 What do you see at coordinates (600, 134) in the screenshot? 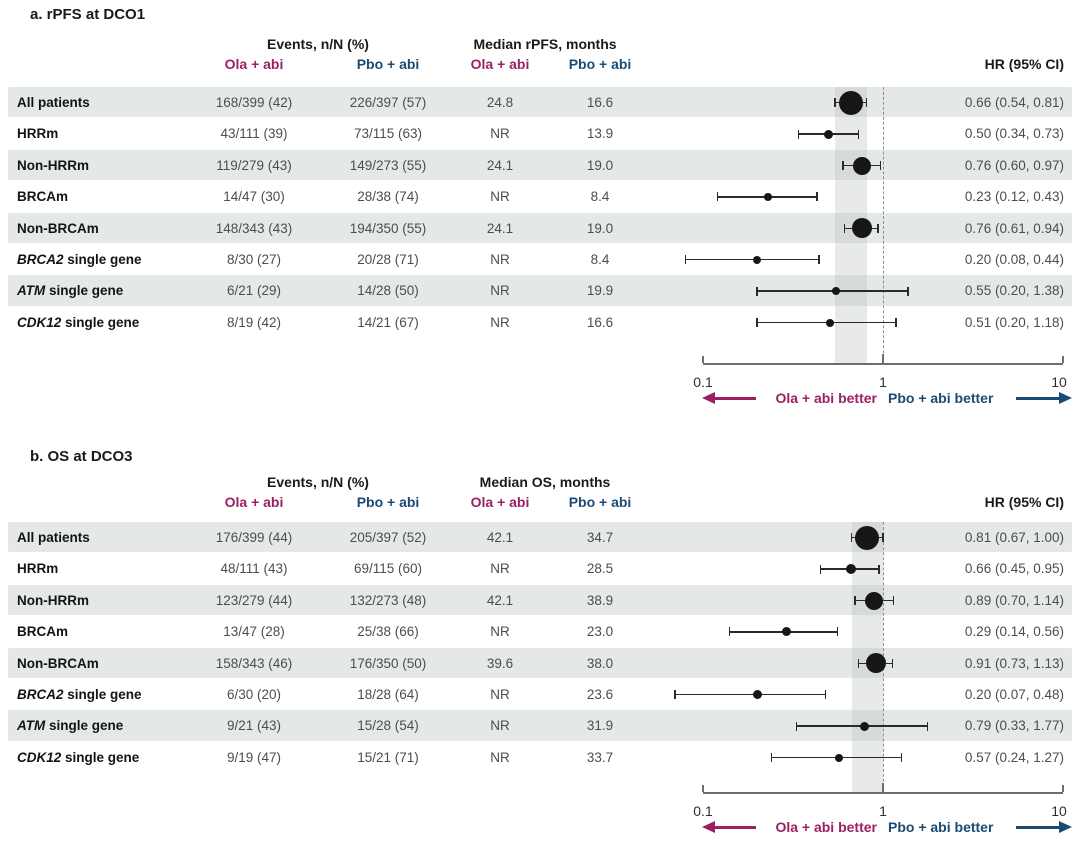
I see `median-pbo-cell: 13.9` at bounding box center [600, 134].